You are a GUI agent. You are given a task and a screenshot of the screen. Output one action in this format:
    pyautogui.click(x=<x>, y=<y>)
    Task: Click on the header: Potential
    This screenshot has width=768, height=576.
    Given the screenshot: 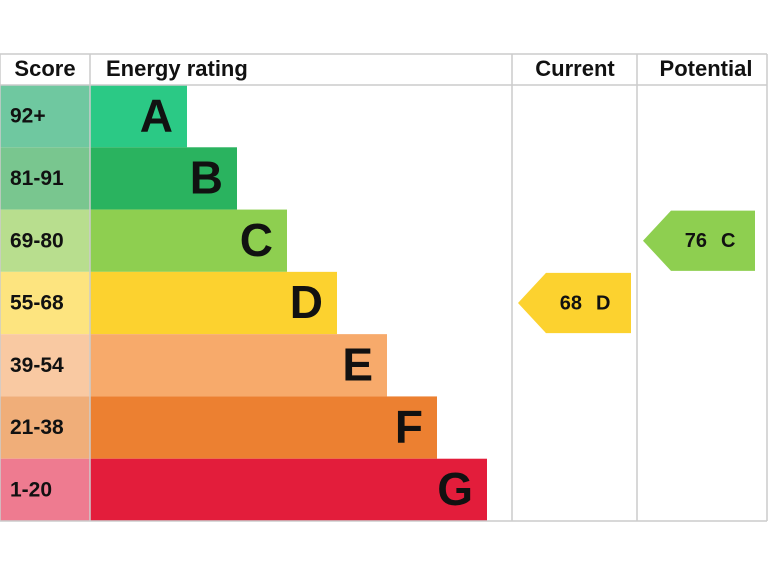 What is the action you would take?
    pyautogui.click(x=706, y=68)
    